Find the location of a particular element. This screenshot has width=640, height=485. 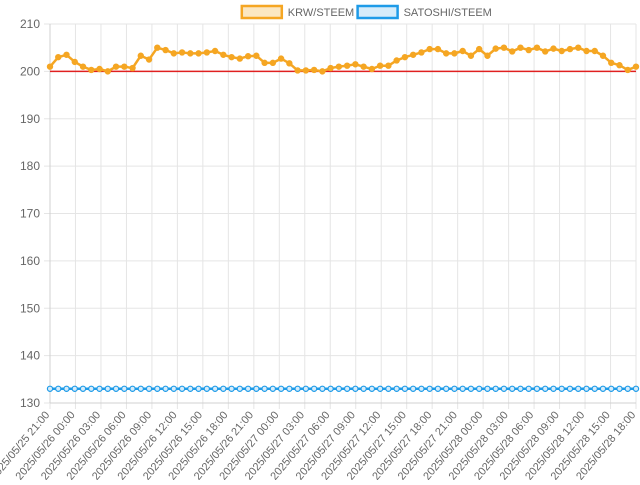

y-tick-label: 170 is located at coordinates (30, 214).